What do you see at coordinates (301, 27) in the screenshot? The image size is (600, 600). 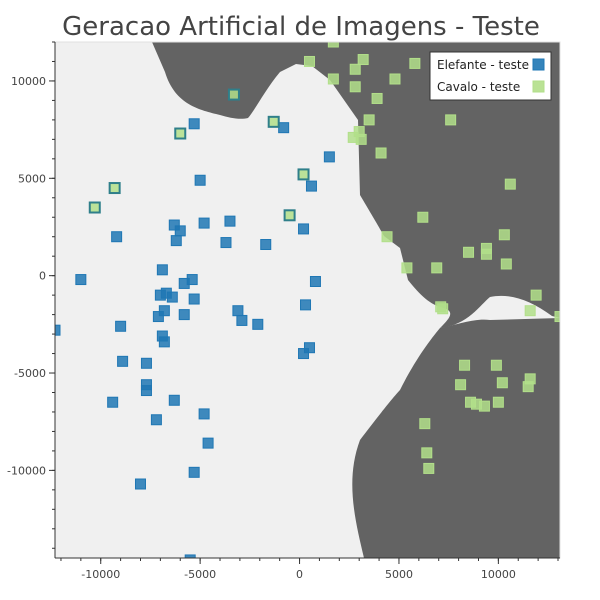 I see `chart-title: Geracao Artificial de Imagens - Teste` at bounding box center [301, 27].